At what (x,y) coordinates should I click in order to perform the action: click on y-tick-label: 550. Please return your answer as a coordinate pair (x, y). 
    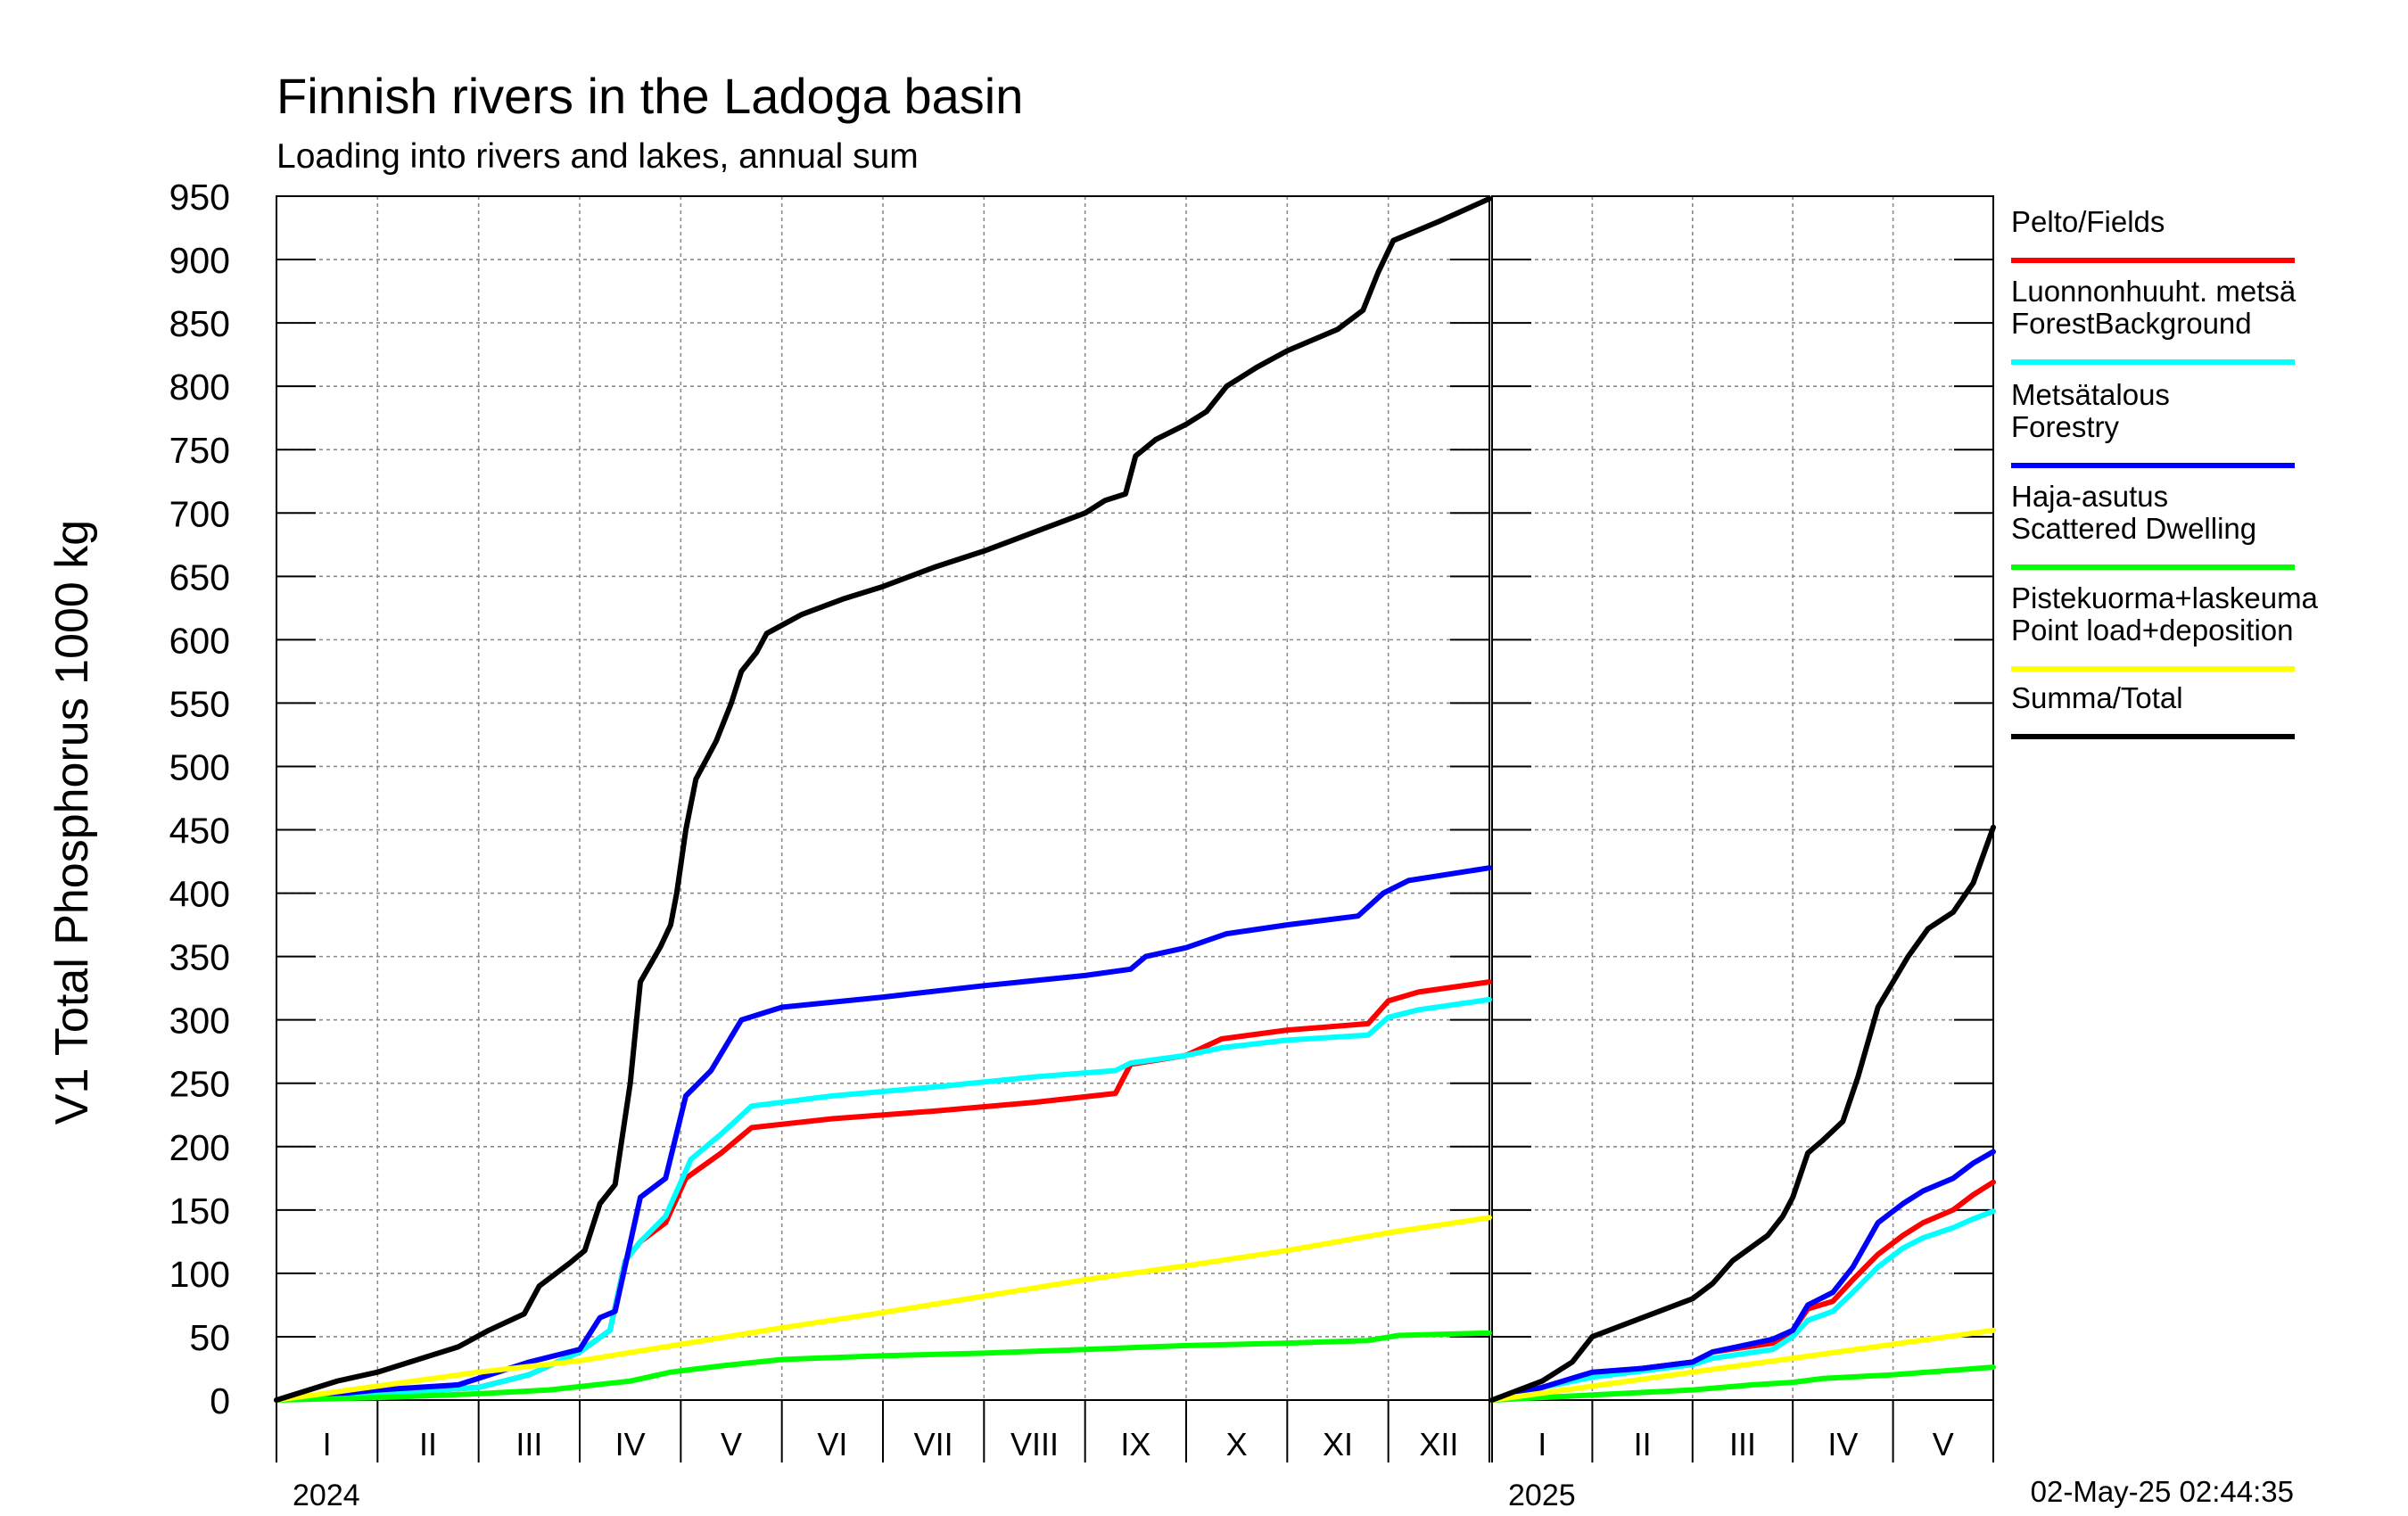
    Looking at the image, I should click on (199, 703).